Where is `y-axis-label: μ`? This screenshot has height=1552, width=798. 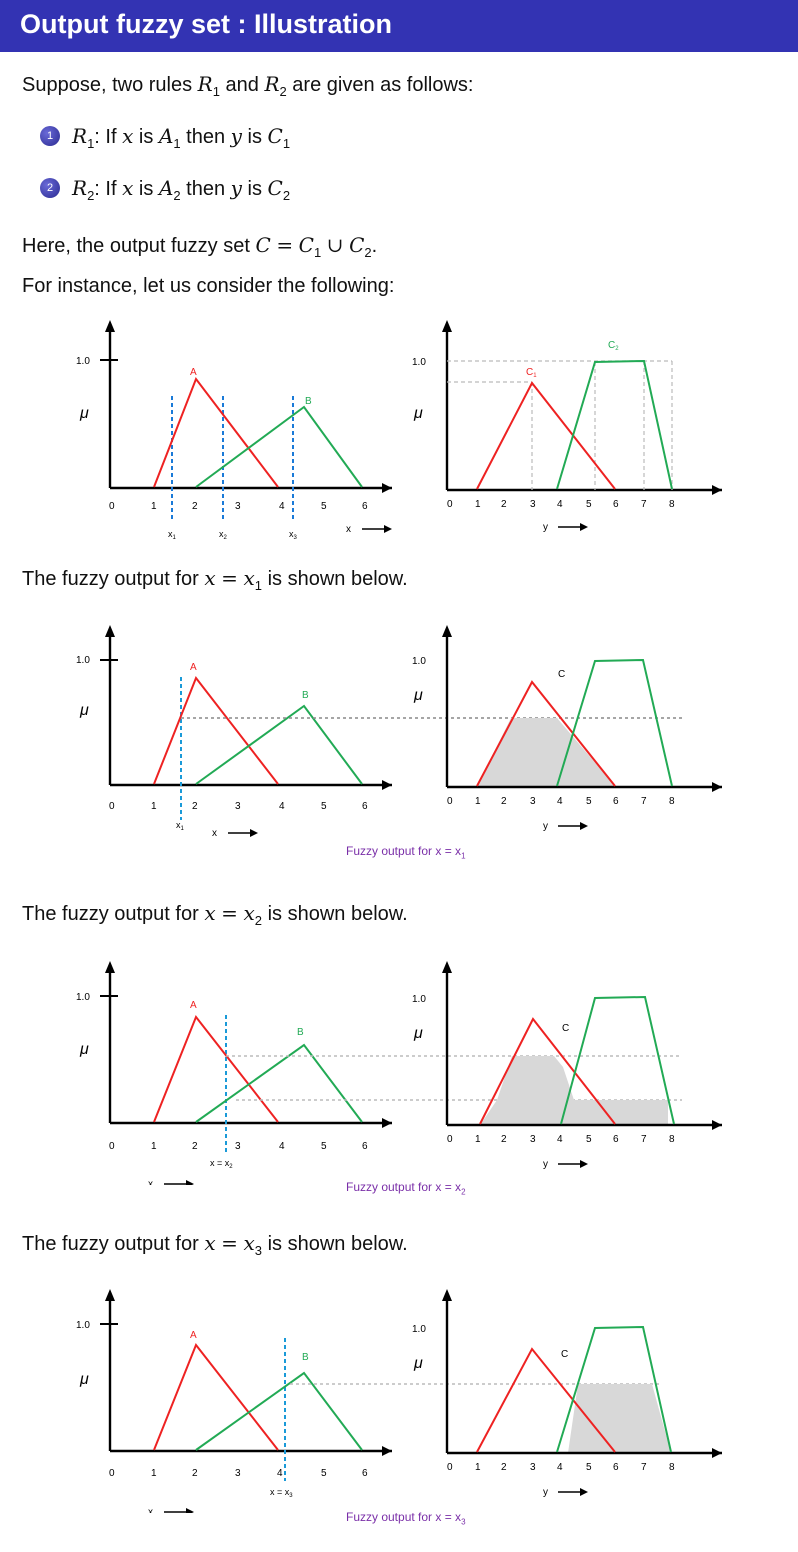 y-axis-label: μ is located at coordinates (84, 413).